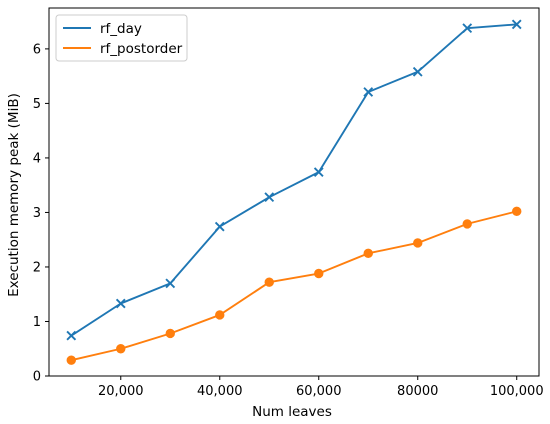 The height and width of the screenshot is (424, 550). I want to click on legend: rf_day rf_postorder, so click(121, 38).